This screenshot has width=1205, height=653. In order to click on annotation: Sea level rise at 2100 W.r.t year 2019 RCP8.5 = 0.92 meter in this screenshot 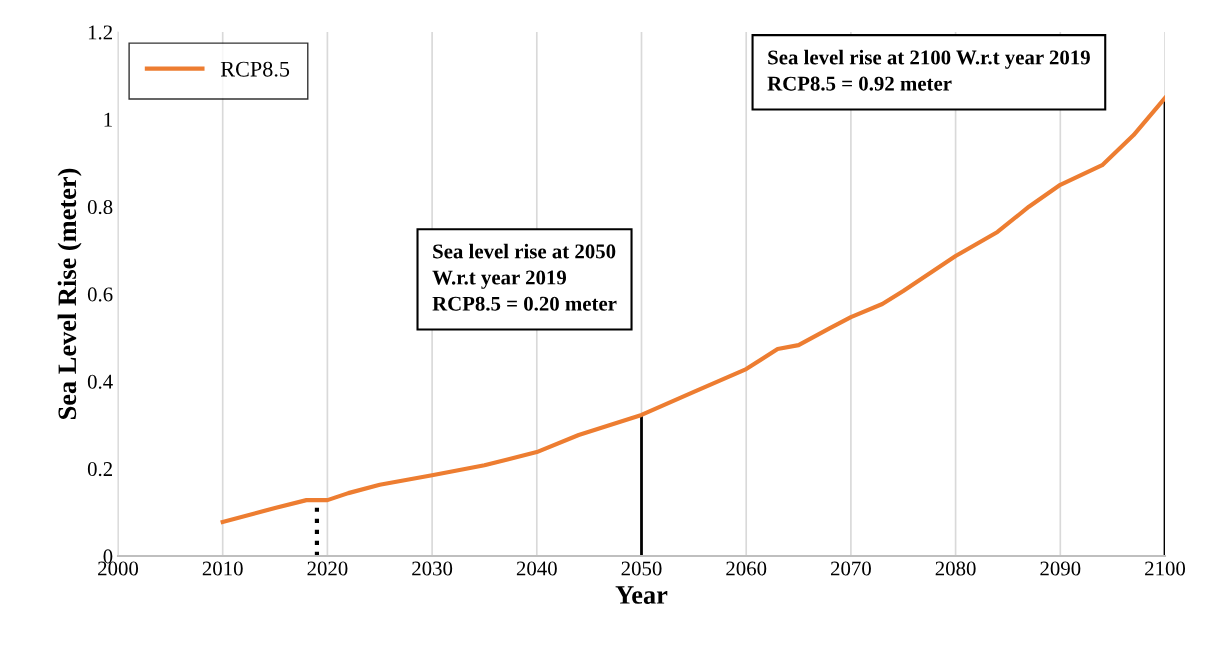, I will do `click(928, 70)`.